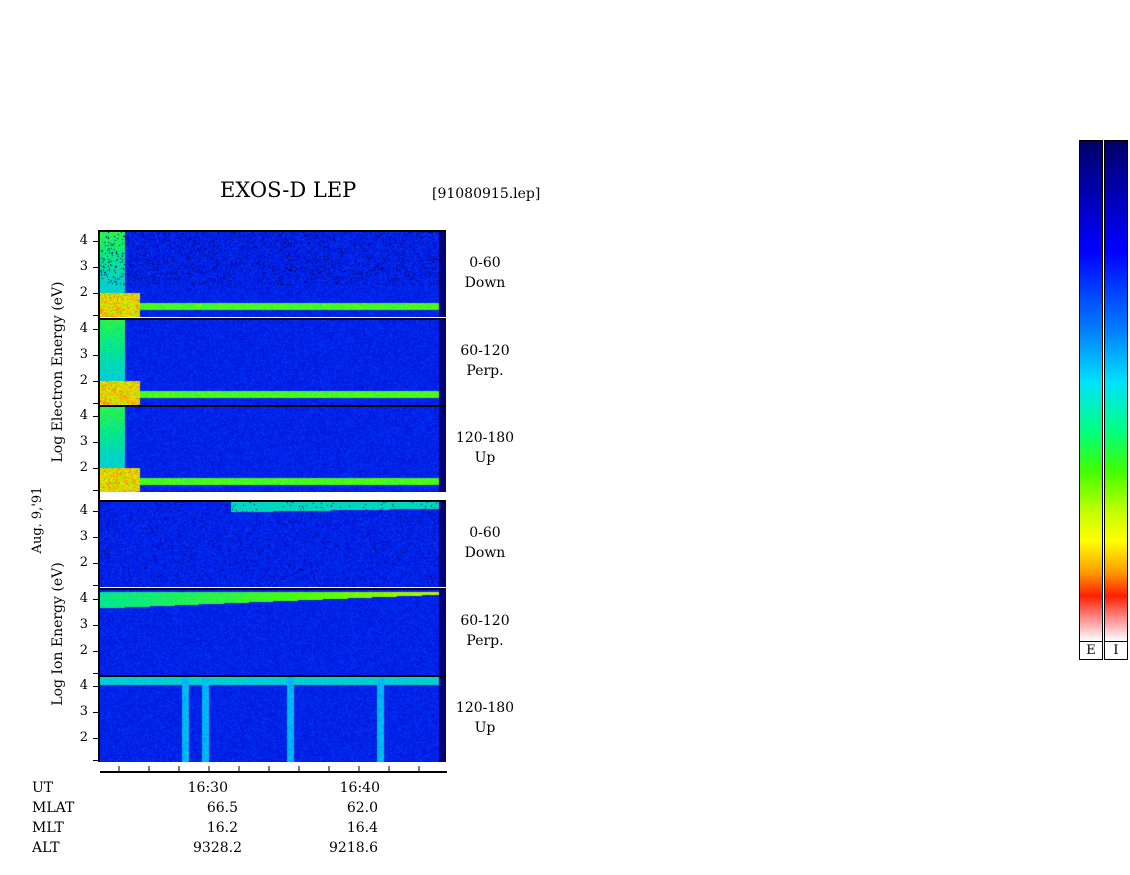  What do you see at coordinates (359, 788) in the screenshot?
I see `ut-value: 16:40` at bounding box center [359, 788].